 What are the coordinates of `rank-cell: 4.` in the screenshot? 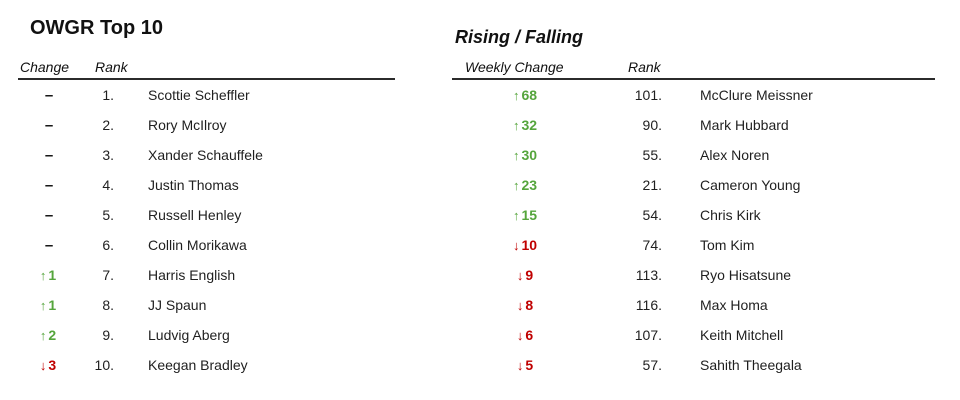 It's located at (108, 185).